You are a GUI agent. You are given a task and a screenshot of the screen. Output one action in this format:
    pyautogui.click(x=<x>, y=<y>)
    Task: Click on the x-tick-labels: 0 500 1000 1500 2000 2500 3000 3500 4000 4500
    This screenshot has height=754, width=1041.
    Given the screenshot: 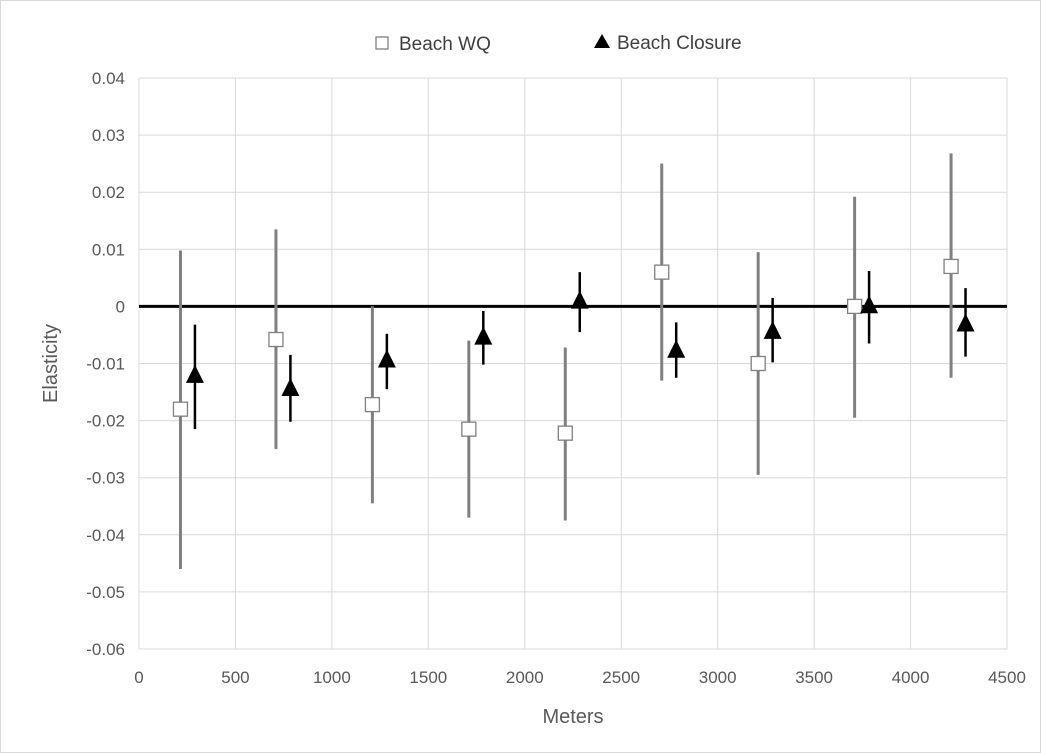 What is the action you would take?
    pyautogui.click(x=580, y=677)
    